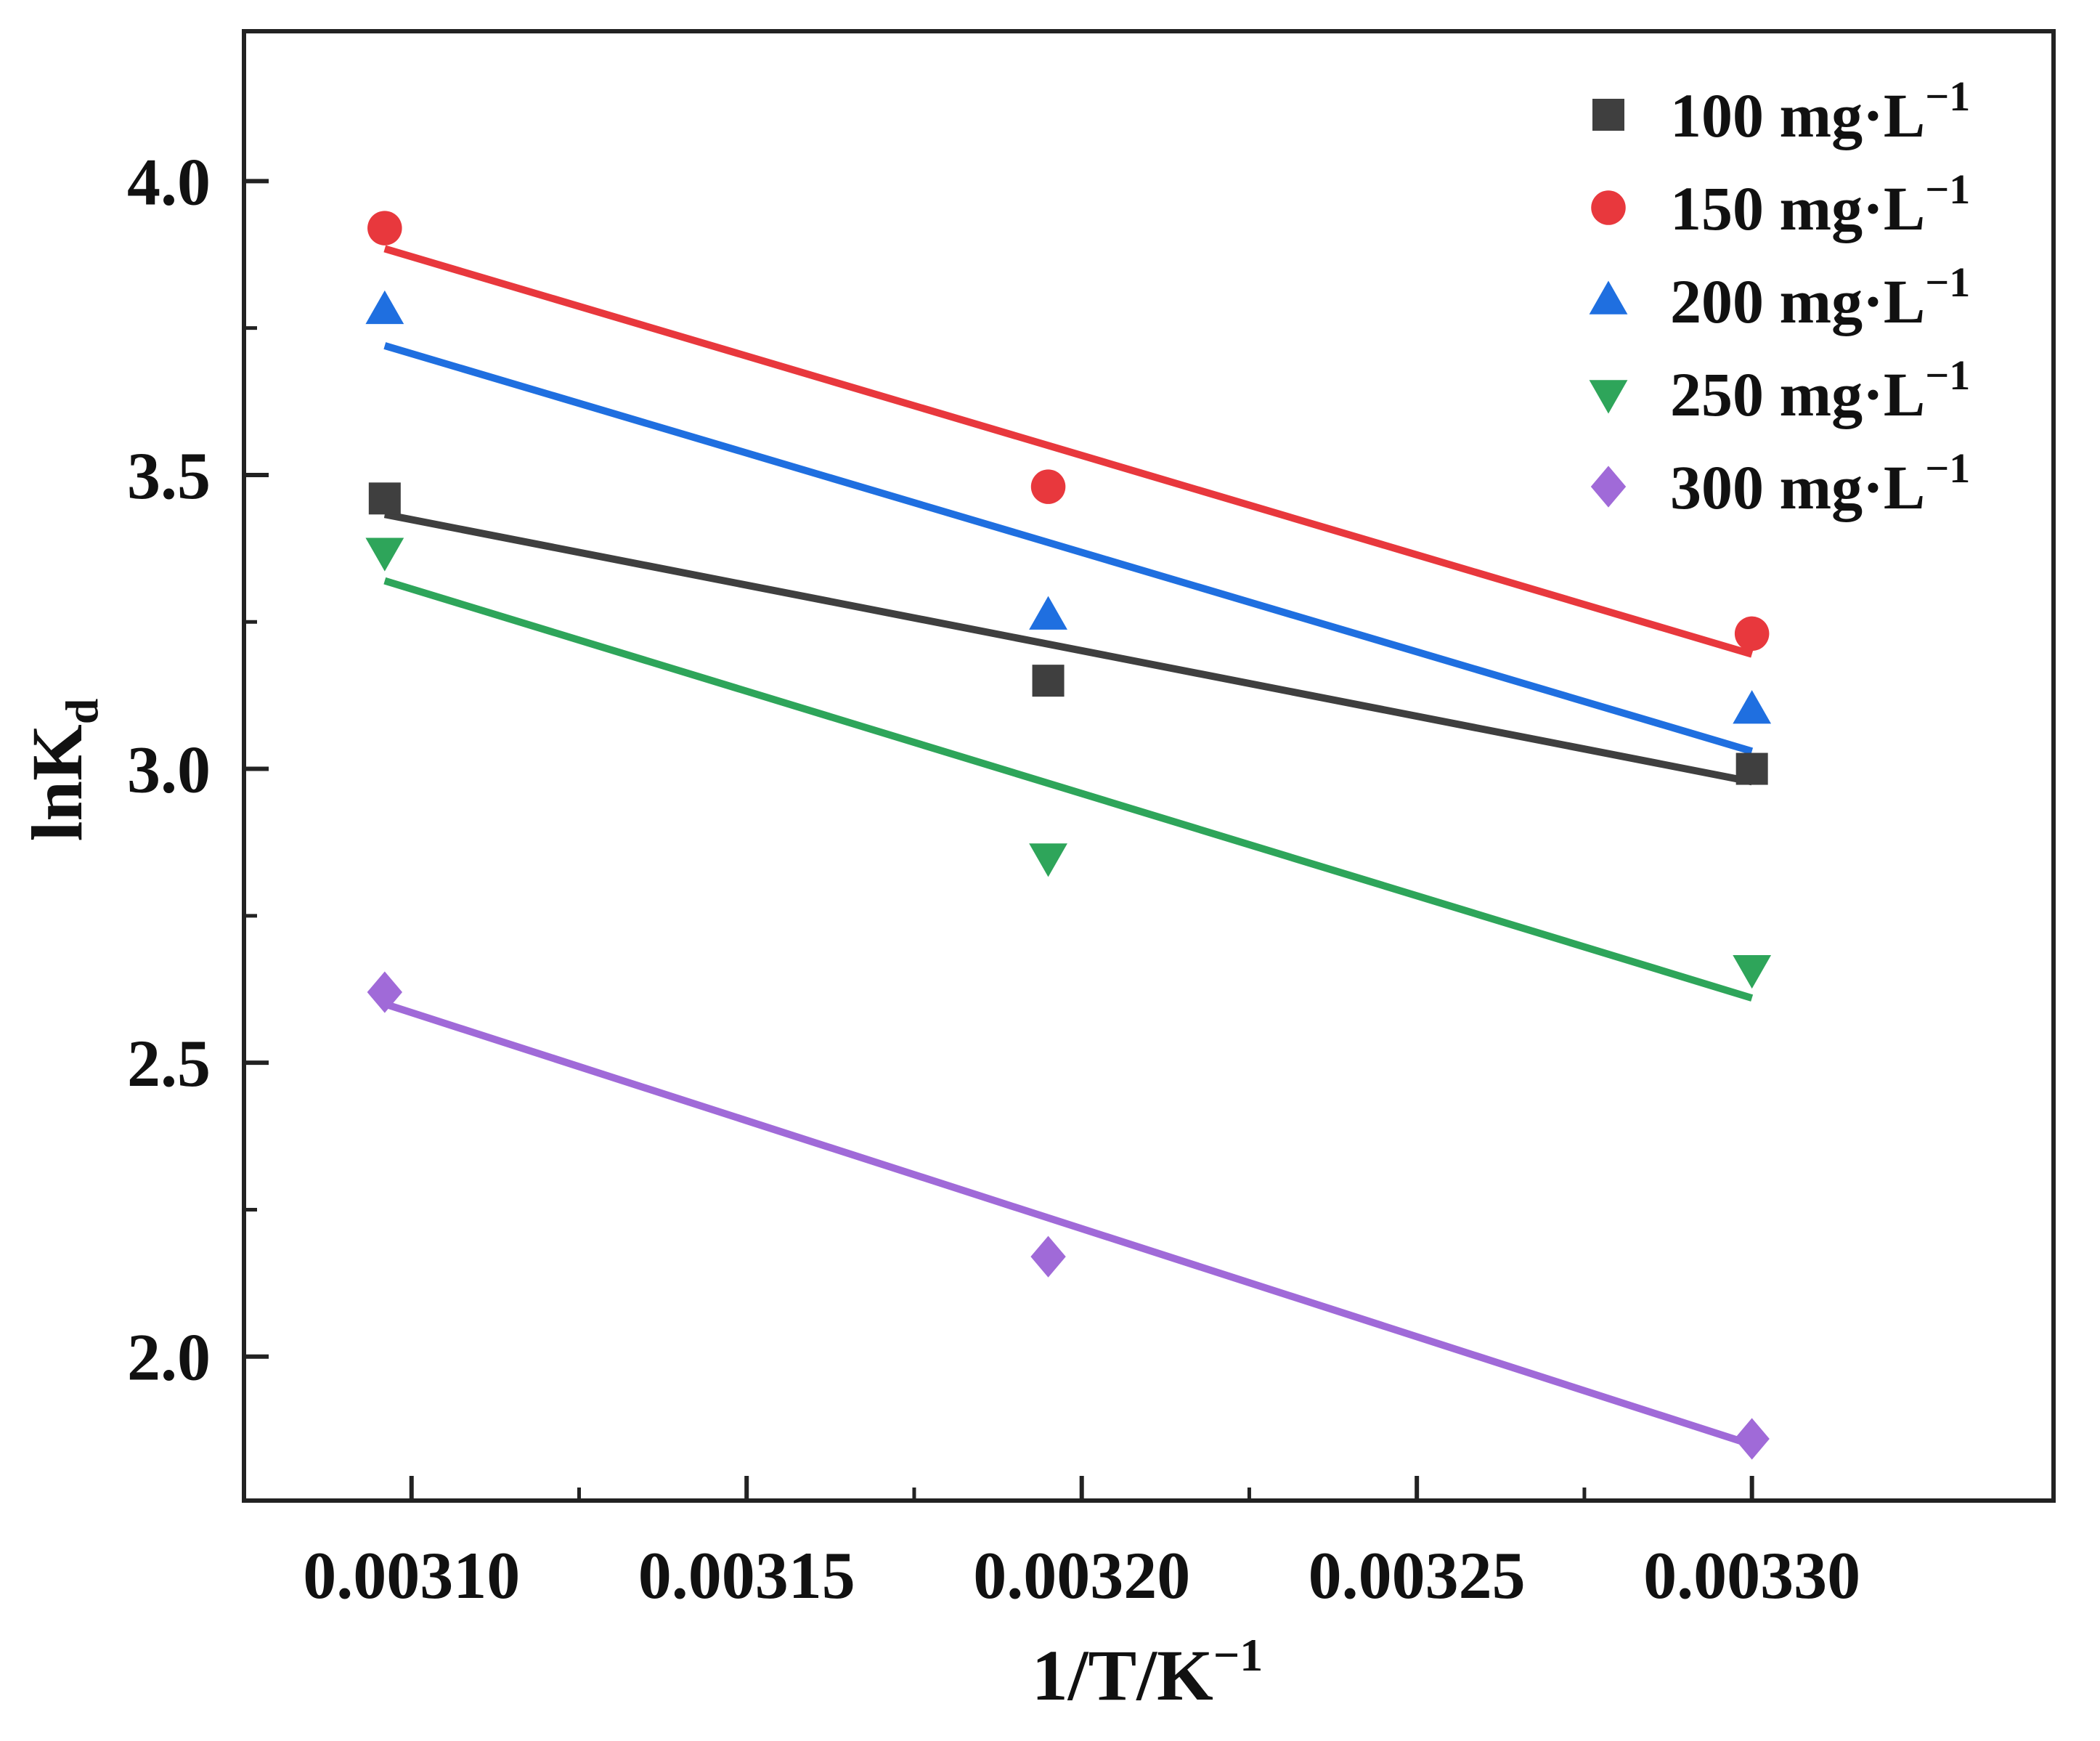  I want to click on legend-item: 150 mg·L−1, so click(1781, 204).